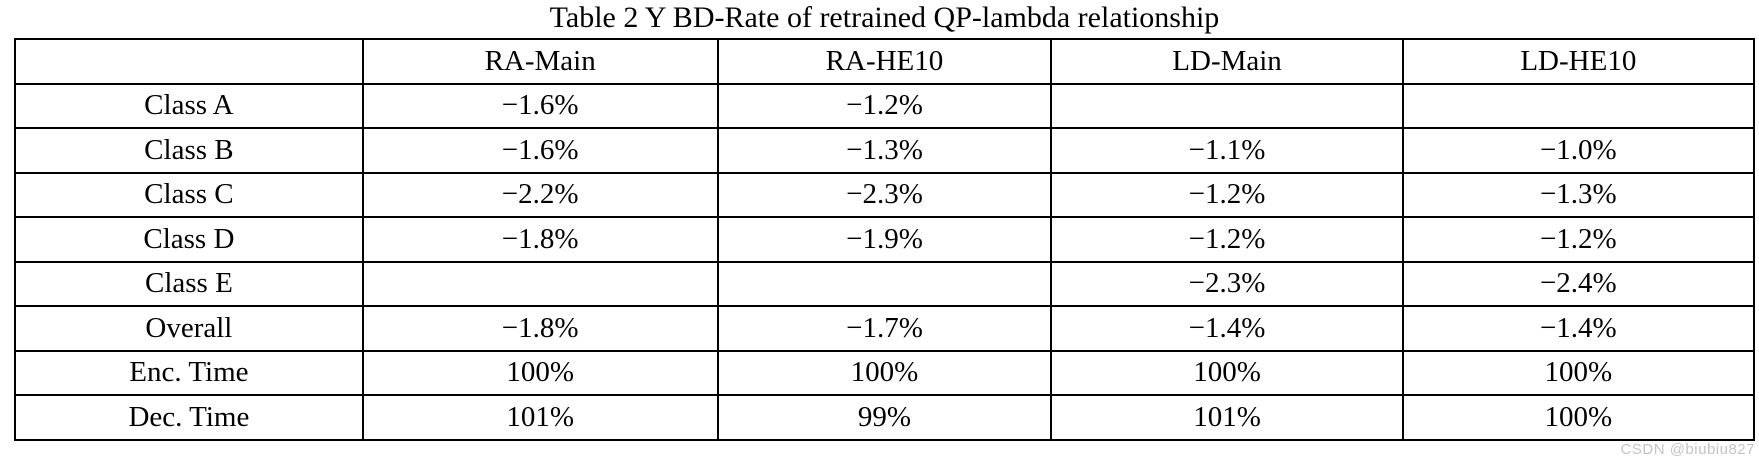 This screenshot has width=1759, height=470. I want to click on table-row: Class E −2.3% −2.4%, so click(885, 283).